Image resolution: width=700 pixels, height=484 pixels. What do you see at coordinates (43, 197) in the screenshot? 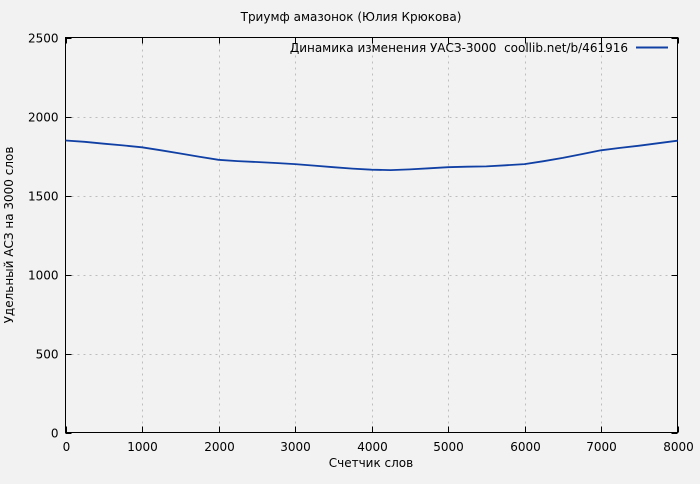
I see `y-tick-label: 1500` at bounding box center [43, 197].